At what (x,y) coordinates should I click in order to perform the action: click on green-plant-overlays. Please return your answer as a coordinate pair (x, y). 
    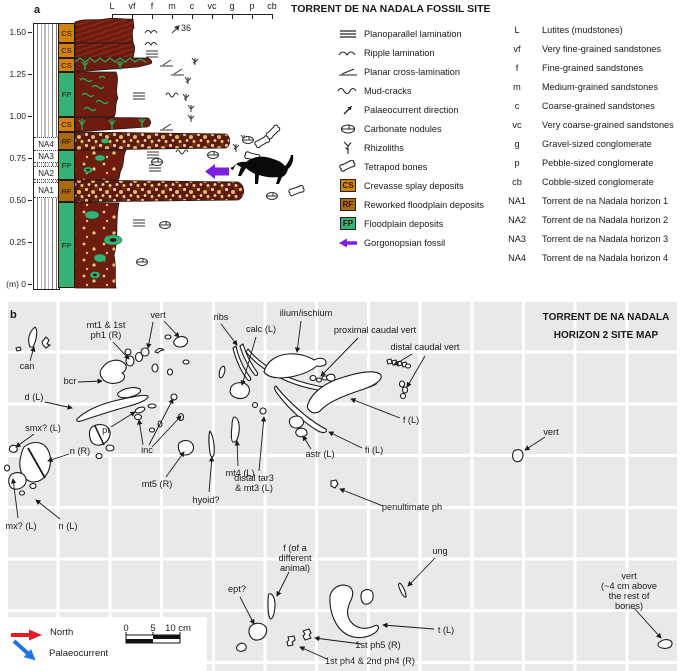
    Looking at the image, I should click on (110, 93).